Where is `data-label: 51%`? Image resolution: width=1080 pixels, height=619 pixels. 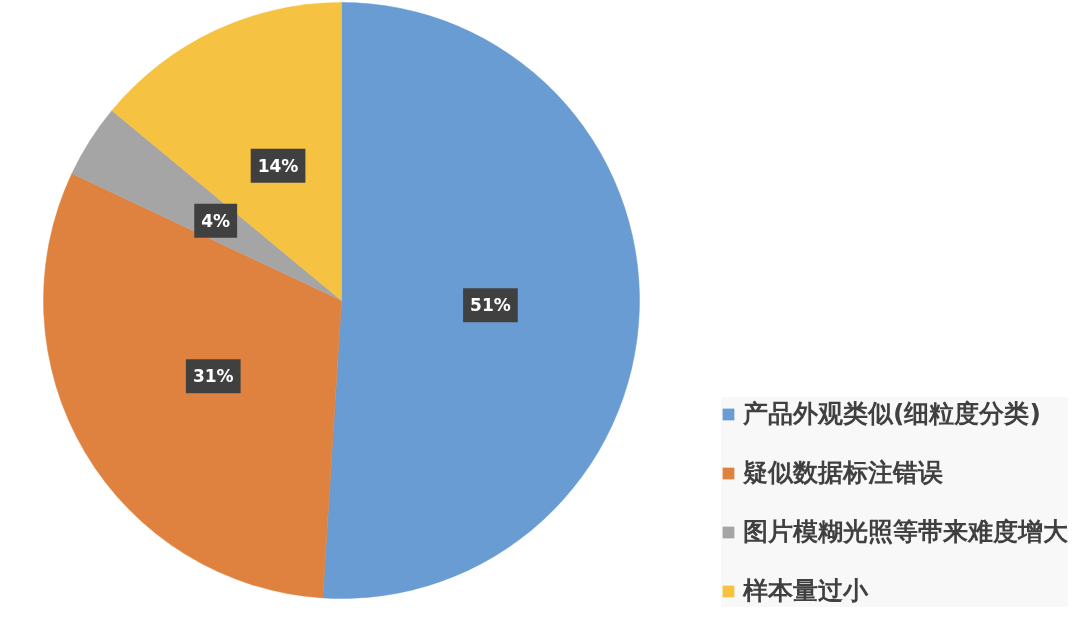
data-label: 51% is located at coordinates (490, 305).